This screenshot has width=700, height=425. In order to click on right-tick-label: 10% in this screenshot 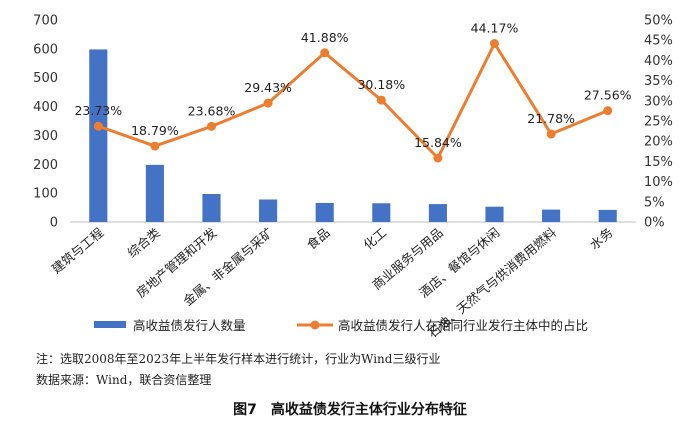, I will do `click(658, 182)`.